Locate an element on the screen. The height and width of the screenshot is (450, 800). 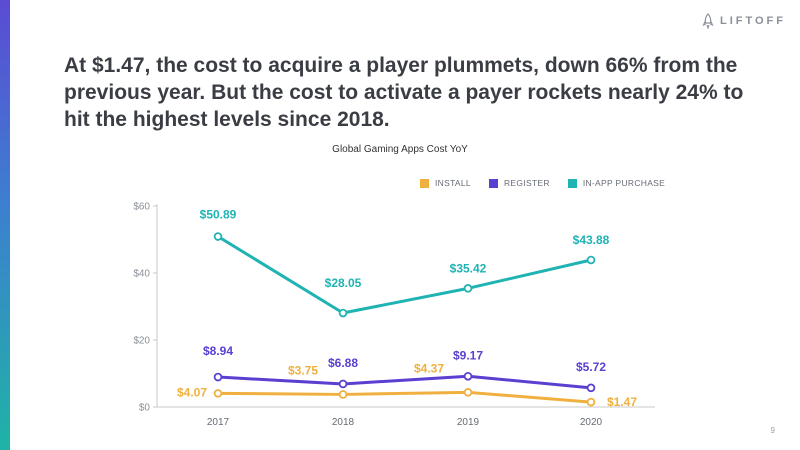
brand-logo: LIFTOFF is located at coordinates (744, 21).